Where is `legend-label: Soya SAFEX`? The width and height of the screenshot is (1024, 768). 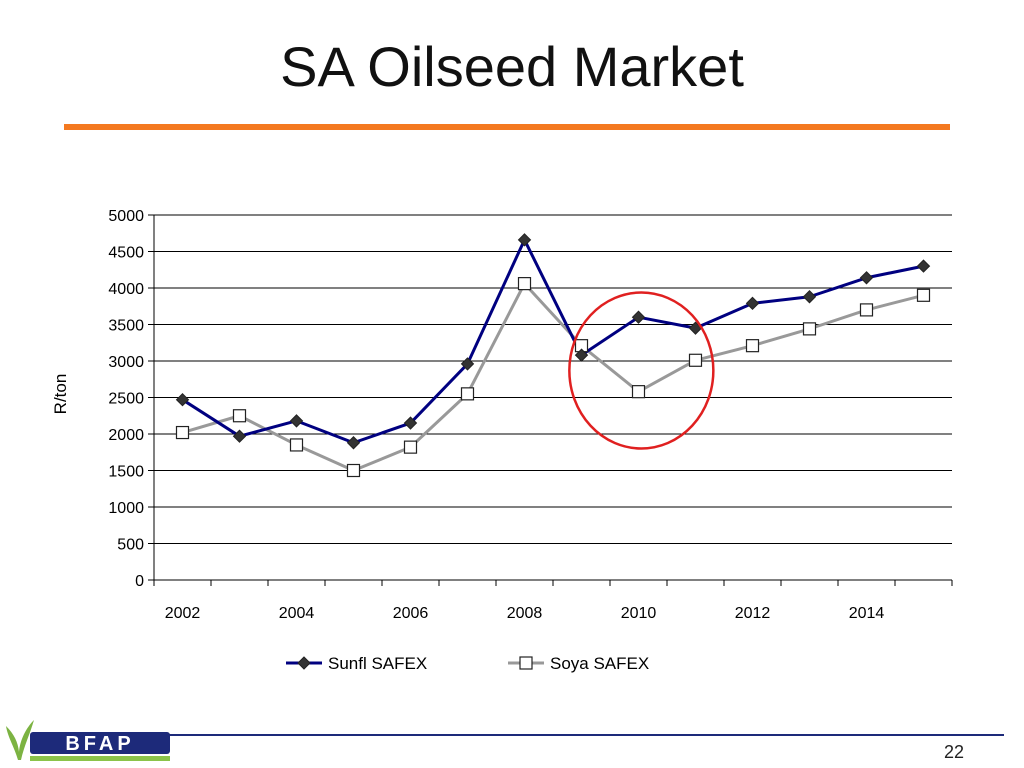 legend-label: Soya SAFEX is located at coordinates (599, 663).